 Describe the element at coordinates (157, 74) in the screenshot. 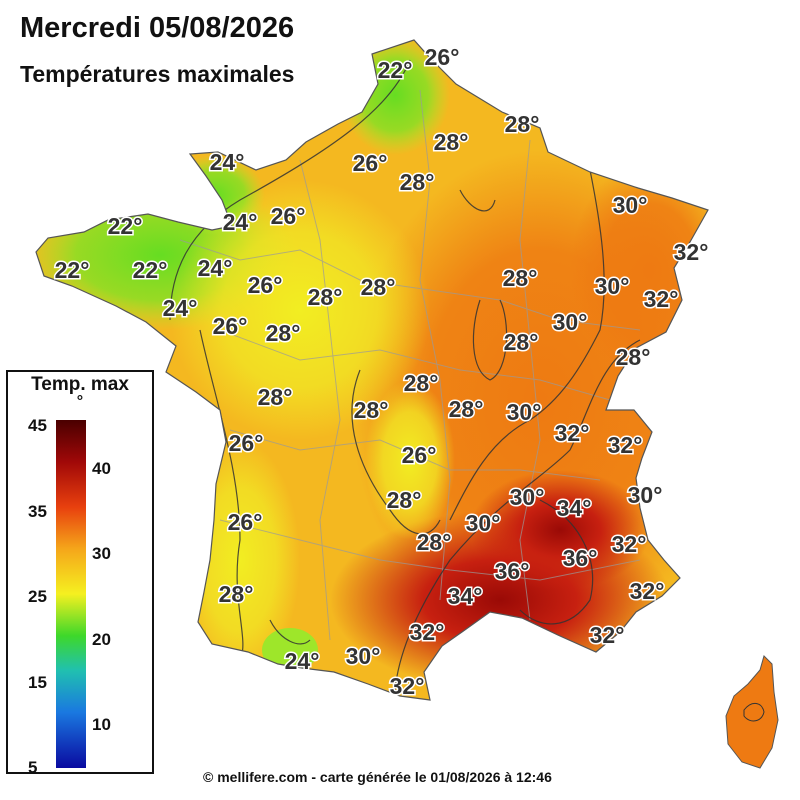

I see `map-subtitle: Températures maximales` at that location.